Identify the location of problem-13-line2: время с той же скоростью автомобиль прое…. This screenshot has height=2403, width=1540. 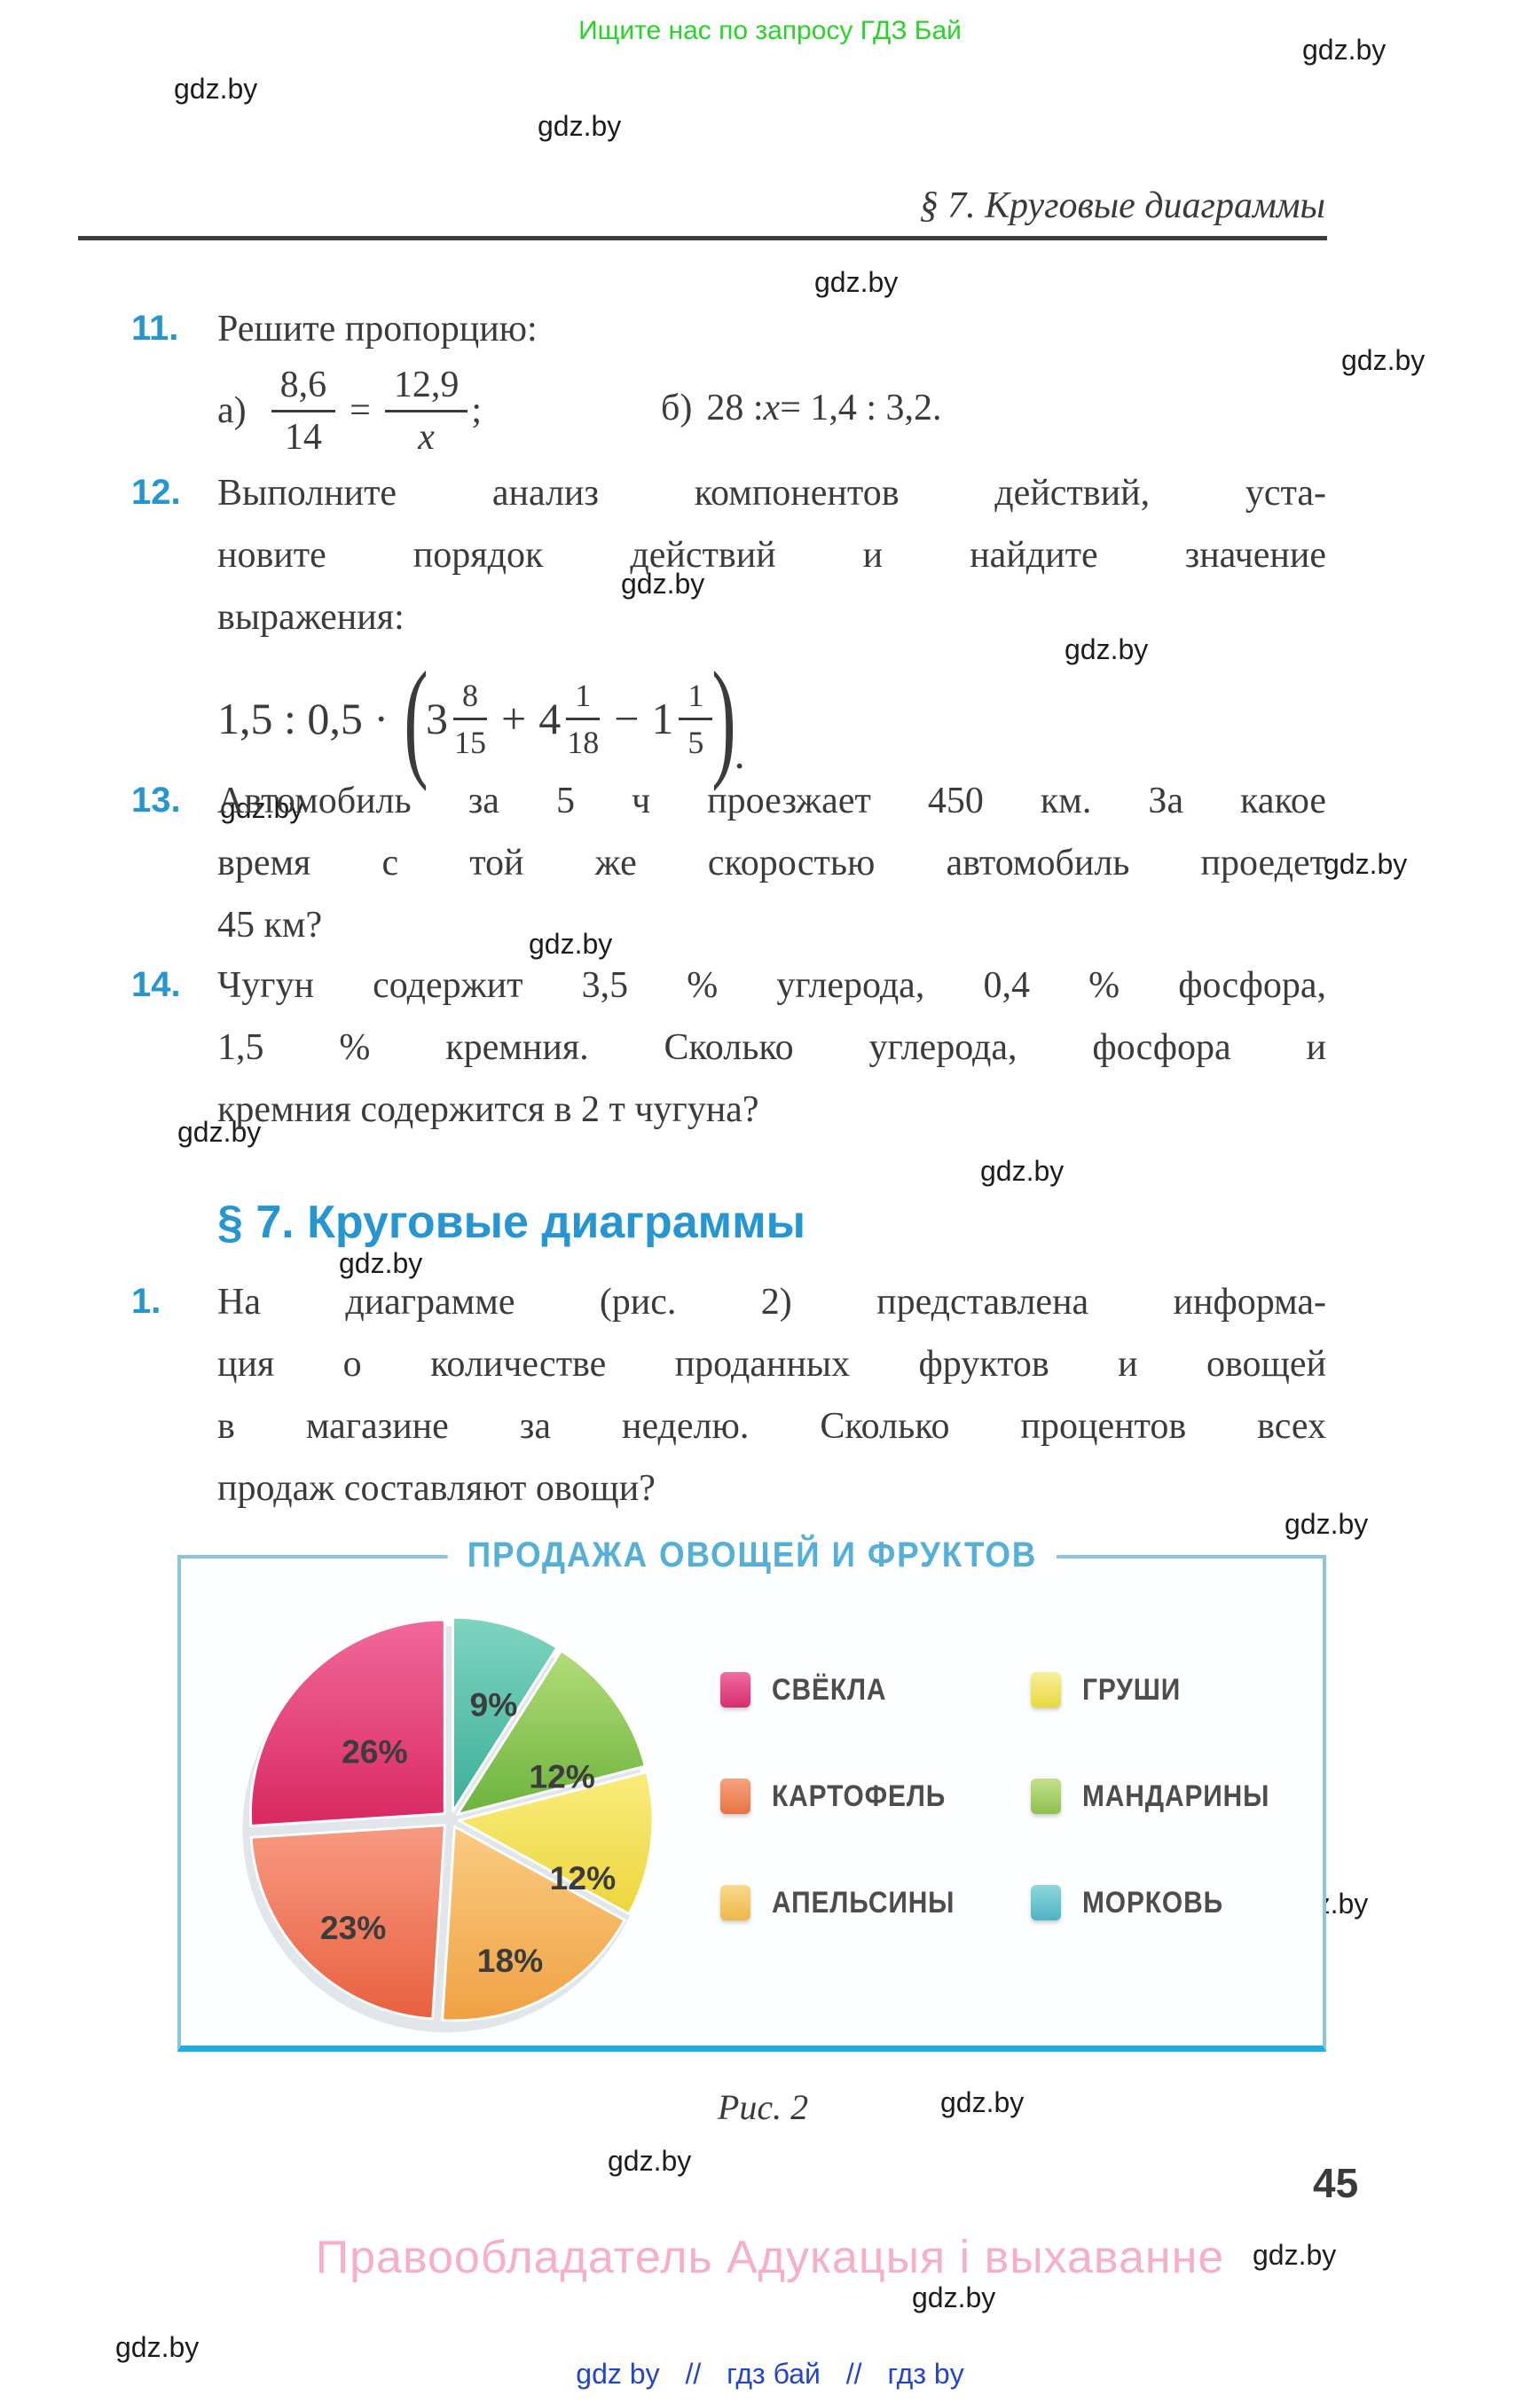
(771, 863).